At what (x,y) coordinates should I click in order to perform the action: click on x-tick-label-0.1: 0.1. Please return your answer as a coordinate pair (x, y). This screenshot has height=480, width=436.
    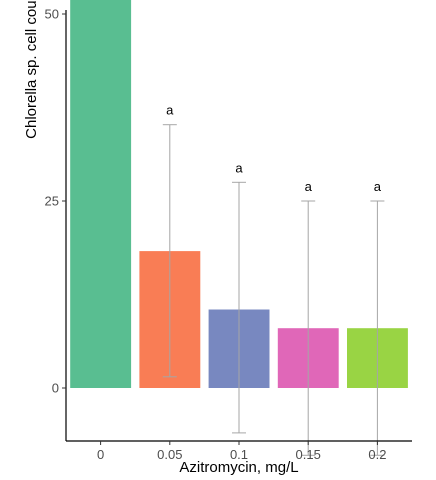
    Looking at the image, I should click on (239, 454).